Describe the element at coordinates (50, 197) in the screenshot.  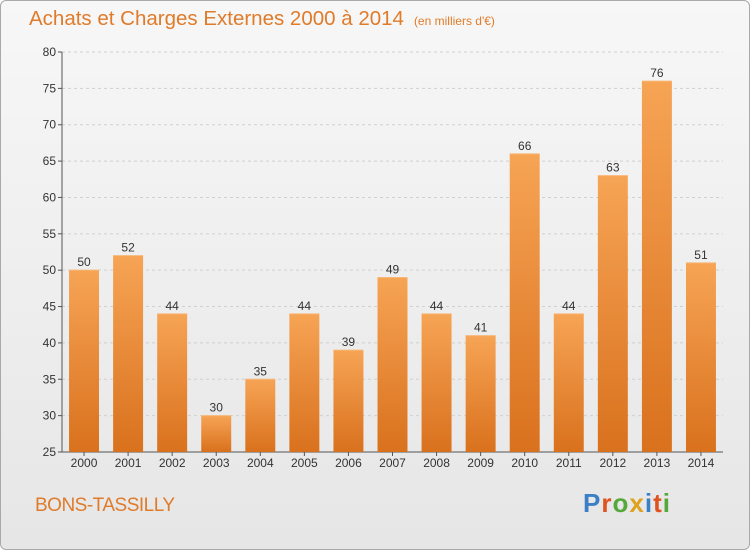
I see `y-tick-label: 60` at that location.